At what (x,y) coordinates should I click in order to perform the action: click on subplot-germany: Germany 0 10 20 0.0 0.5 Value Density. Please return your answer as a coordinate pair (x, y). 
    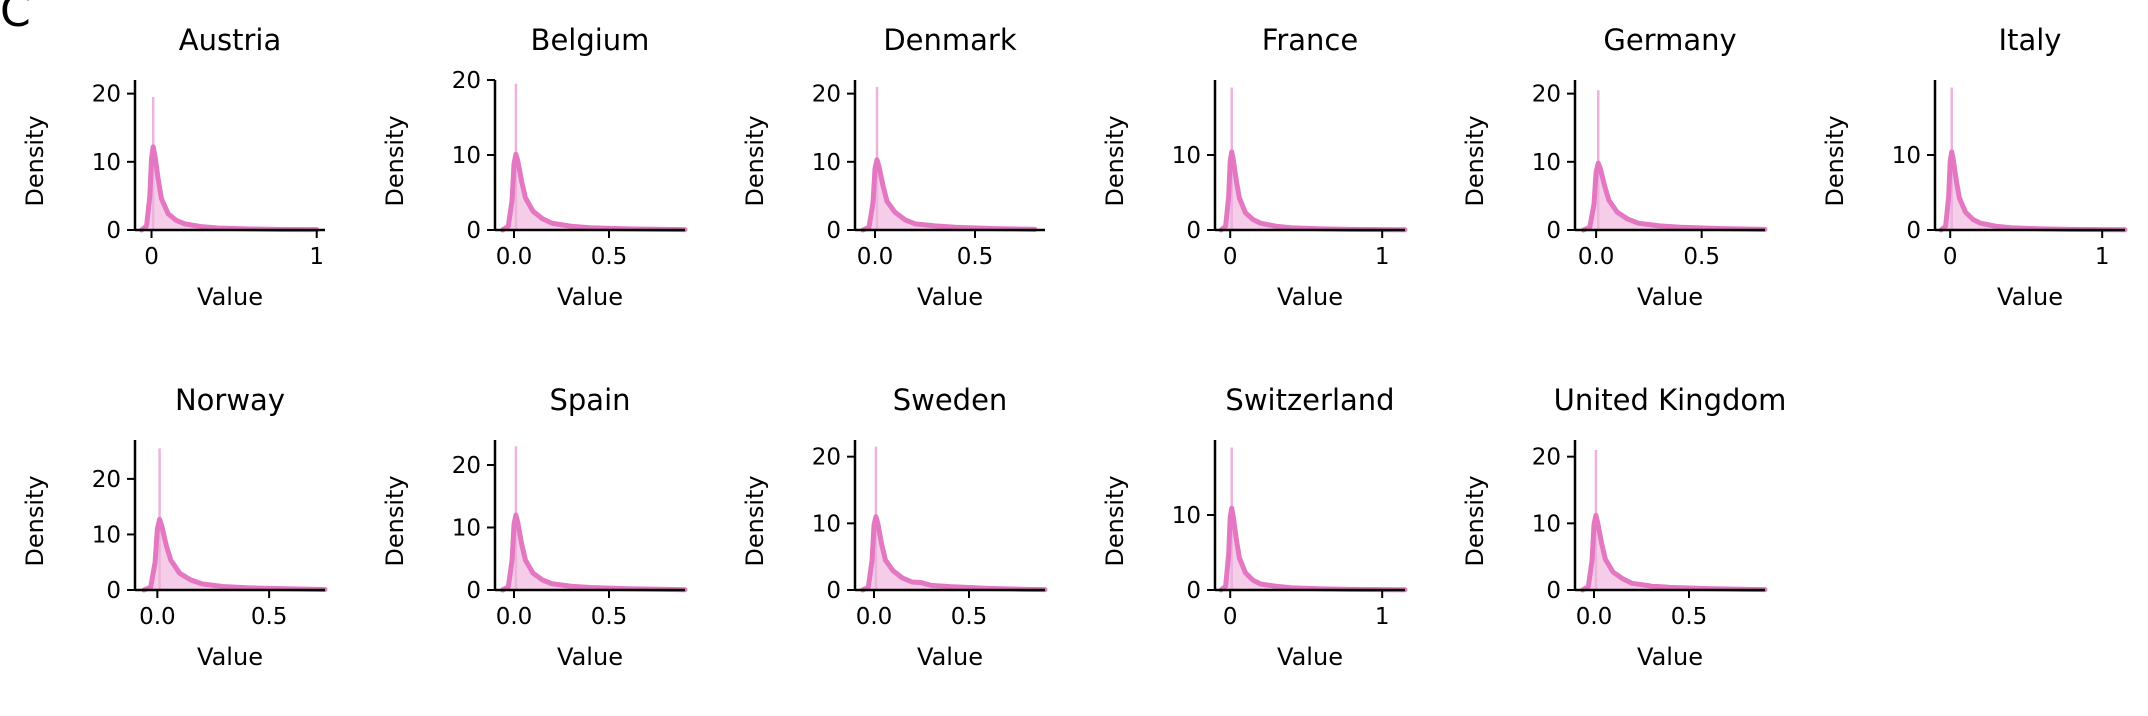
    Looking at the image, I should click on (1614, 167).